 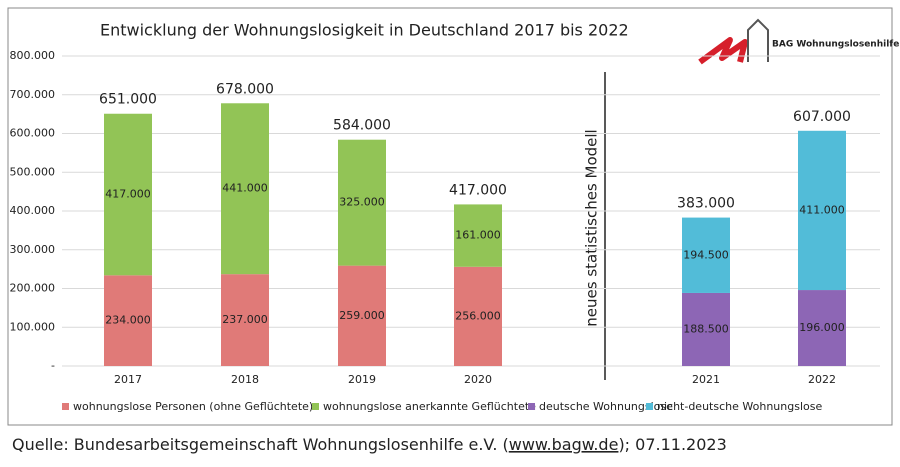 I want to click on y-tick-label: 500.000, so click(x=33, y=171).